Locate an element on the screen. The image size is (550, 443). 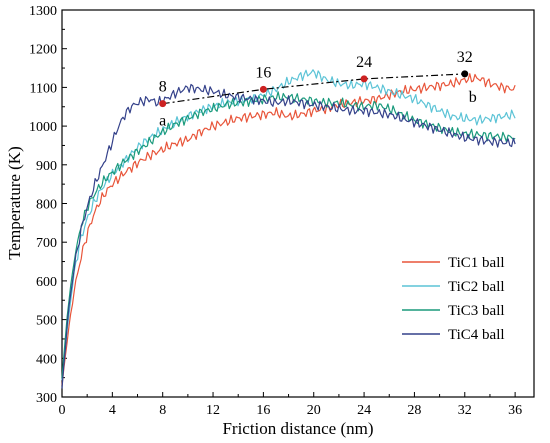
y-axis-ticks: 300 400 500 600 700 800 900 1000 1100 1200 1300 is located at coordinates (48, 205).